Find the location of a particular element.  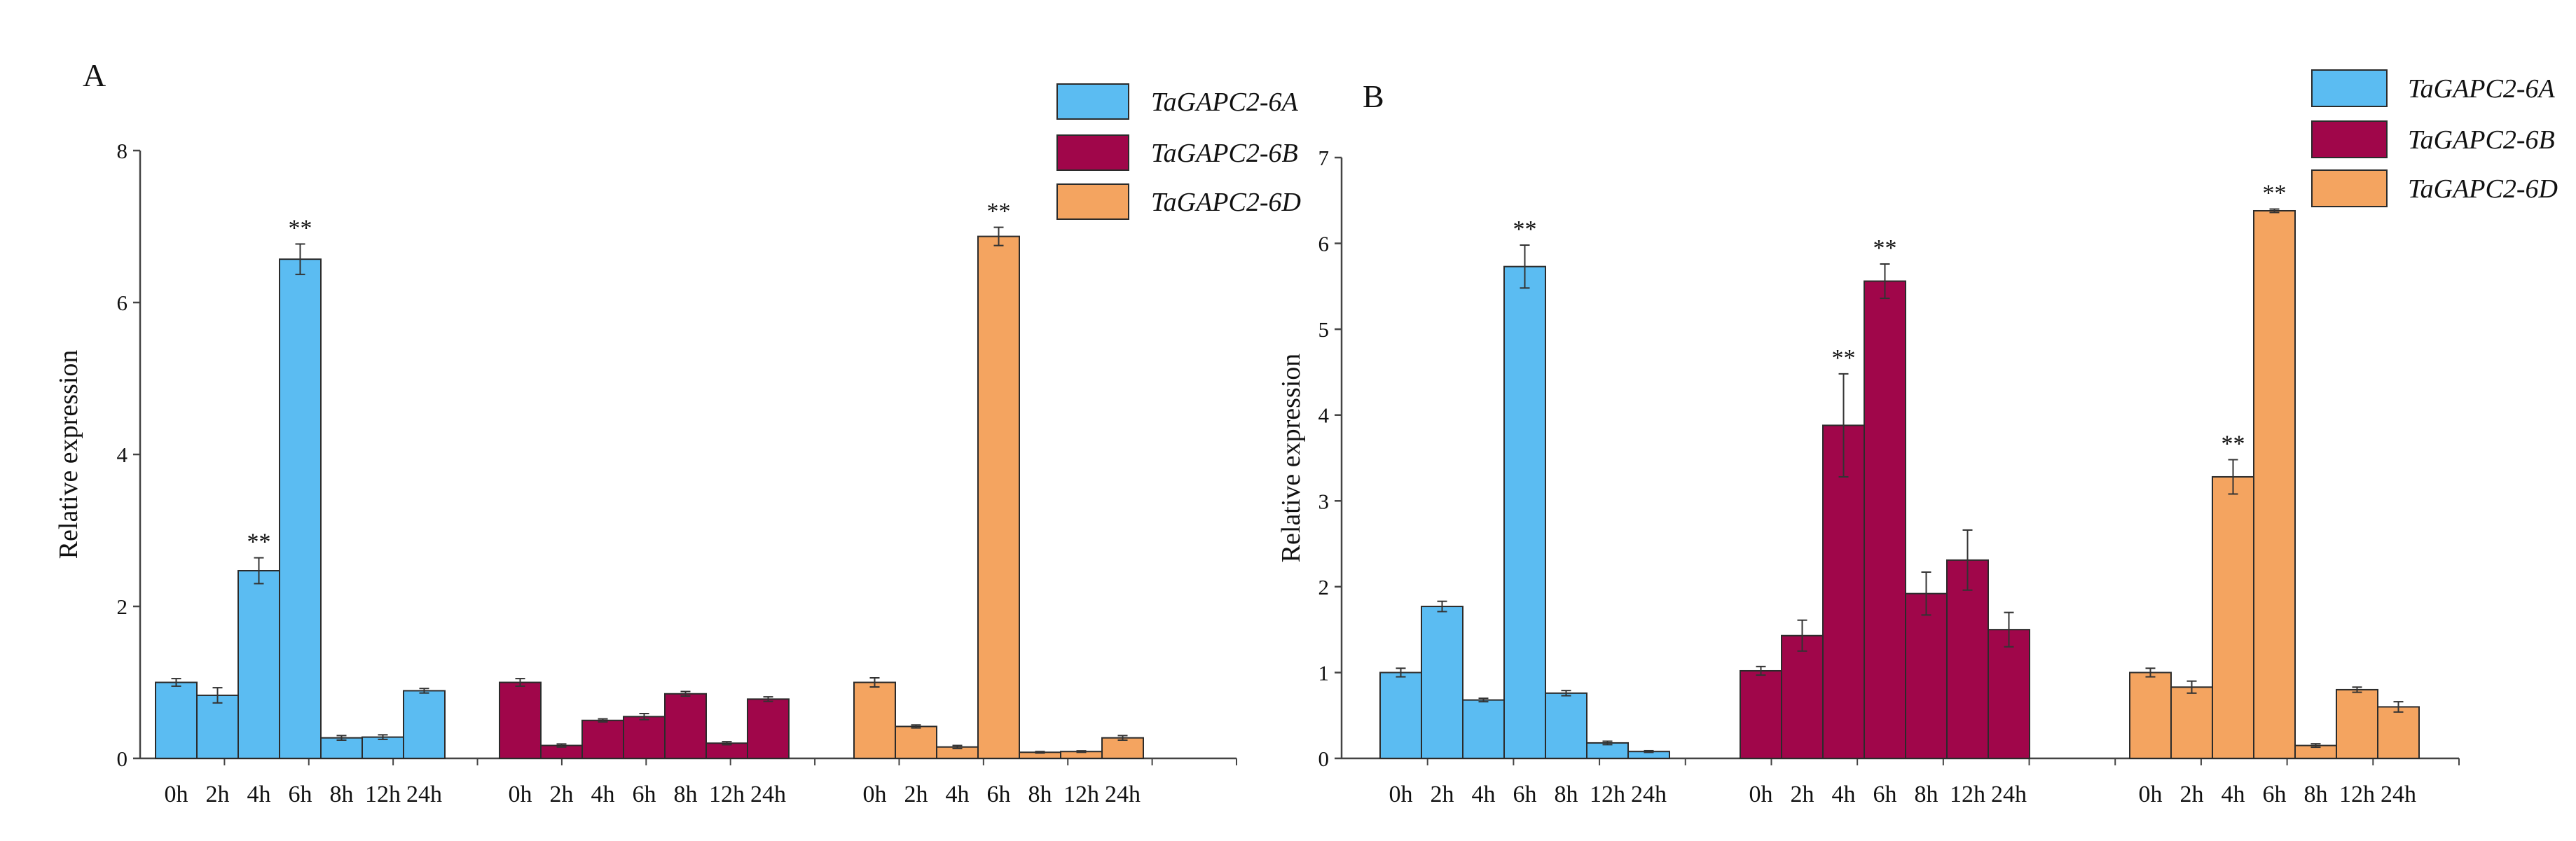

y-tick-label: 7 is located at coordinates (1324, 158).